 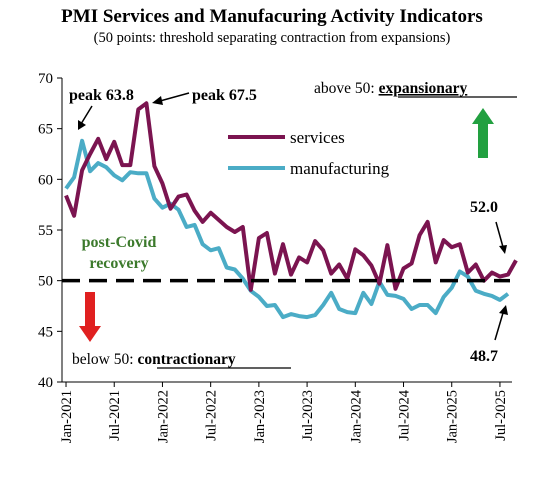 What do you see at coordinates (501, 415) in the screenshot?
I see `x-tick-label: Jul-2025` at bounding box center [501, 415].